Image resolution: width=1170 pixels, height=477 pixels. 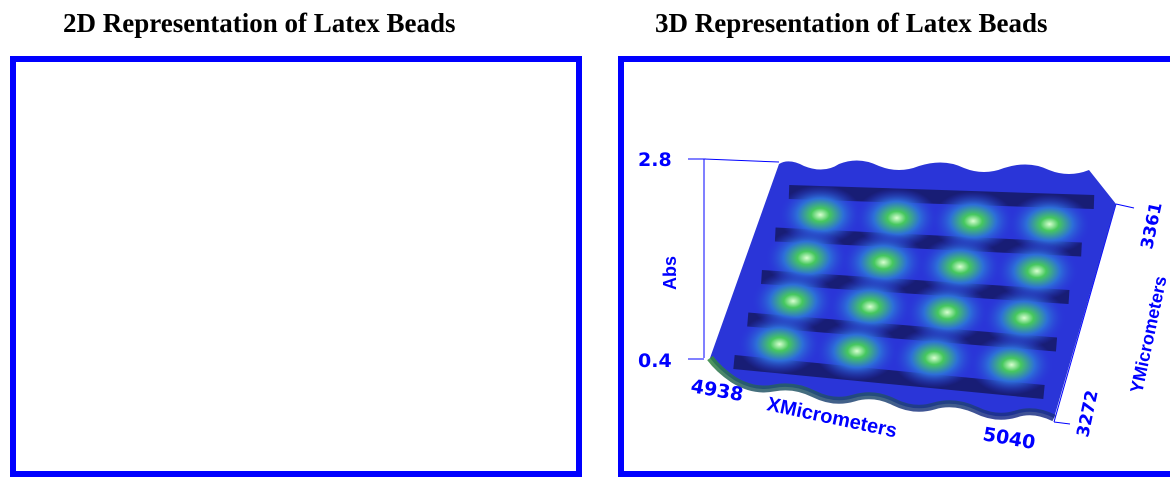 What do you see at coordinates (1062, 423) in the screenshot?
I see `y-axis-bottom-tick` at bounding box center [1062, 423].